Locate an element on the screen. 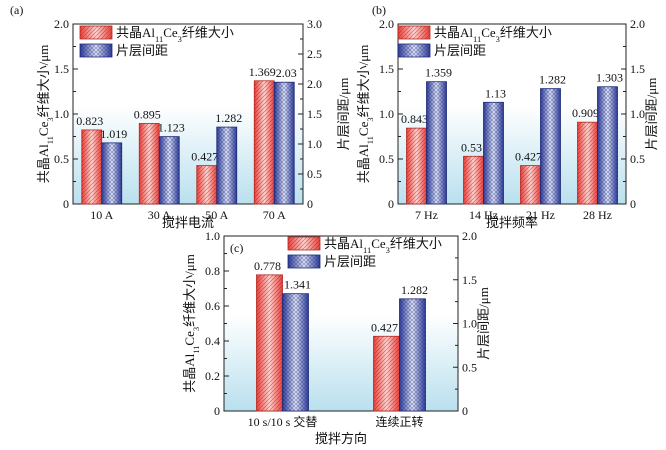  data-label-lamellar-spacing: 1.341 is located at coordinates (297, 285).